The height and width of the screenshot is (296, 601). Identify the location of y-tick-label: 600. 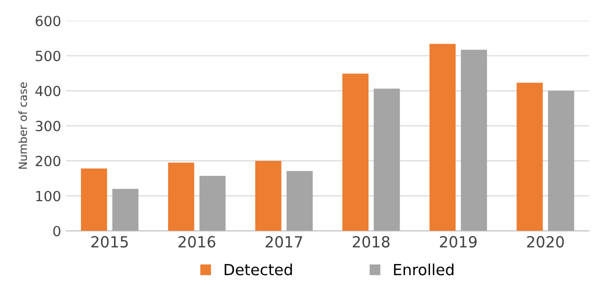
(48, 21).